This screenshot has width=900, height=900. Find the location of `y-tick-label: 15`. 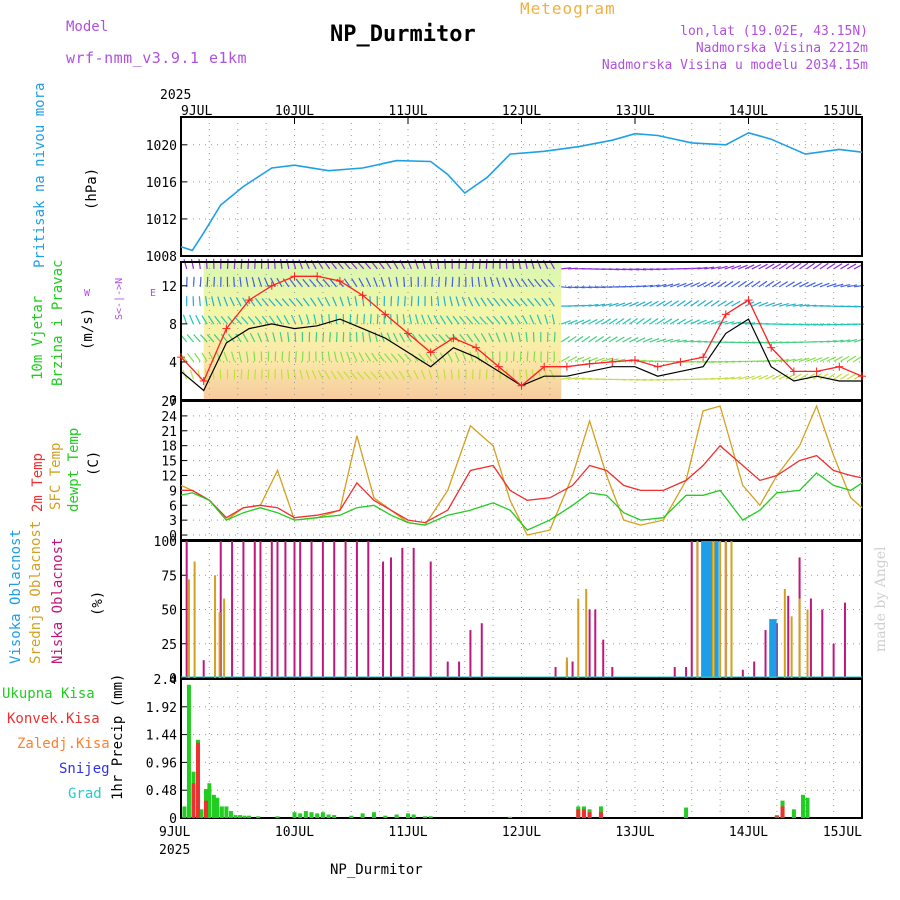

y-tick-label: 15 is located at coordinates (169, 462).